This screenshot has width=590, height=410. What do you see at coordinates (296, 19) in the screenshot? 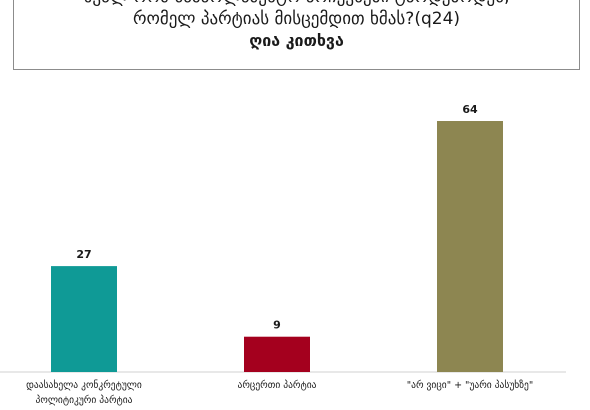
I see `chart-title-line-2: რომელ პარტიას მისცემდით ხმას?(q24)` at bounding box center [296, 19].